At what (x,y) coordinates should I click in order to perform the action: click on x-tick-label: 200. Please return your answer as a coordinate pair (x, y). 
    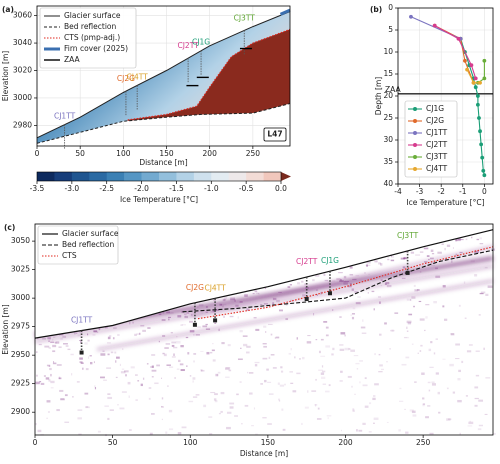
    Looking at the image, I should click on (210, 153).